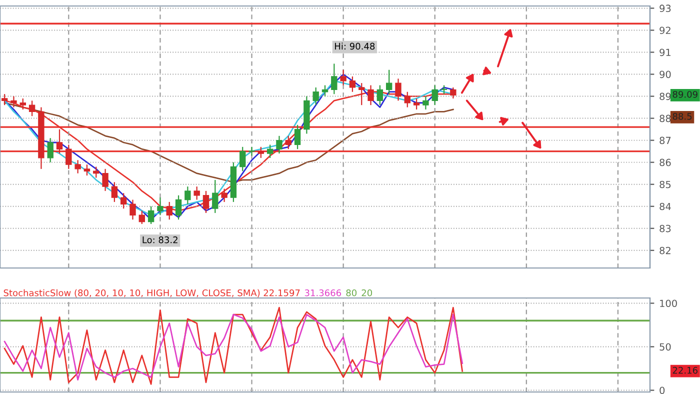 The width and height of the screenshot is (700, 394). Describe the element at coordinates (355, 46) in the screenshot. I see `annotation: Hi: 90.48` at that location.